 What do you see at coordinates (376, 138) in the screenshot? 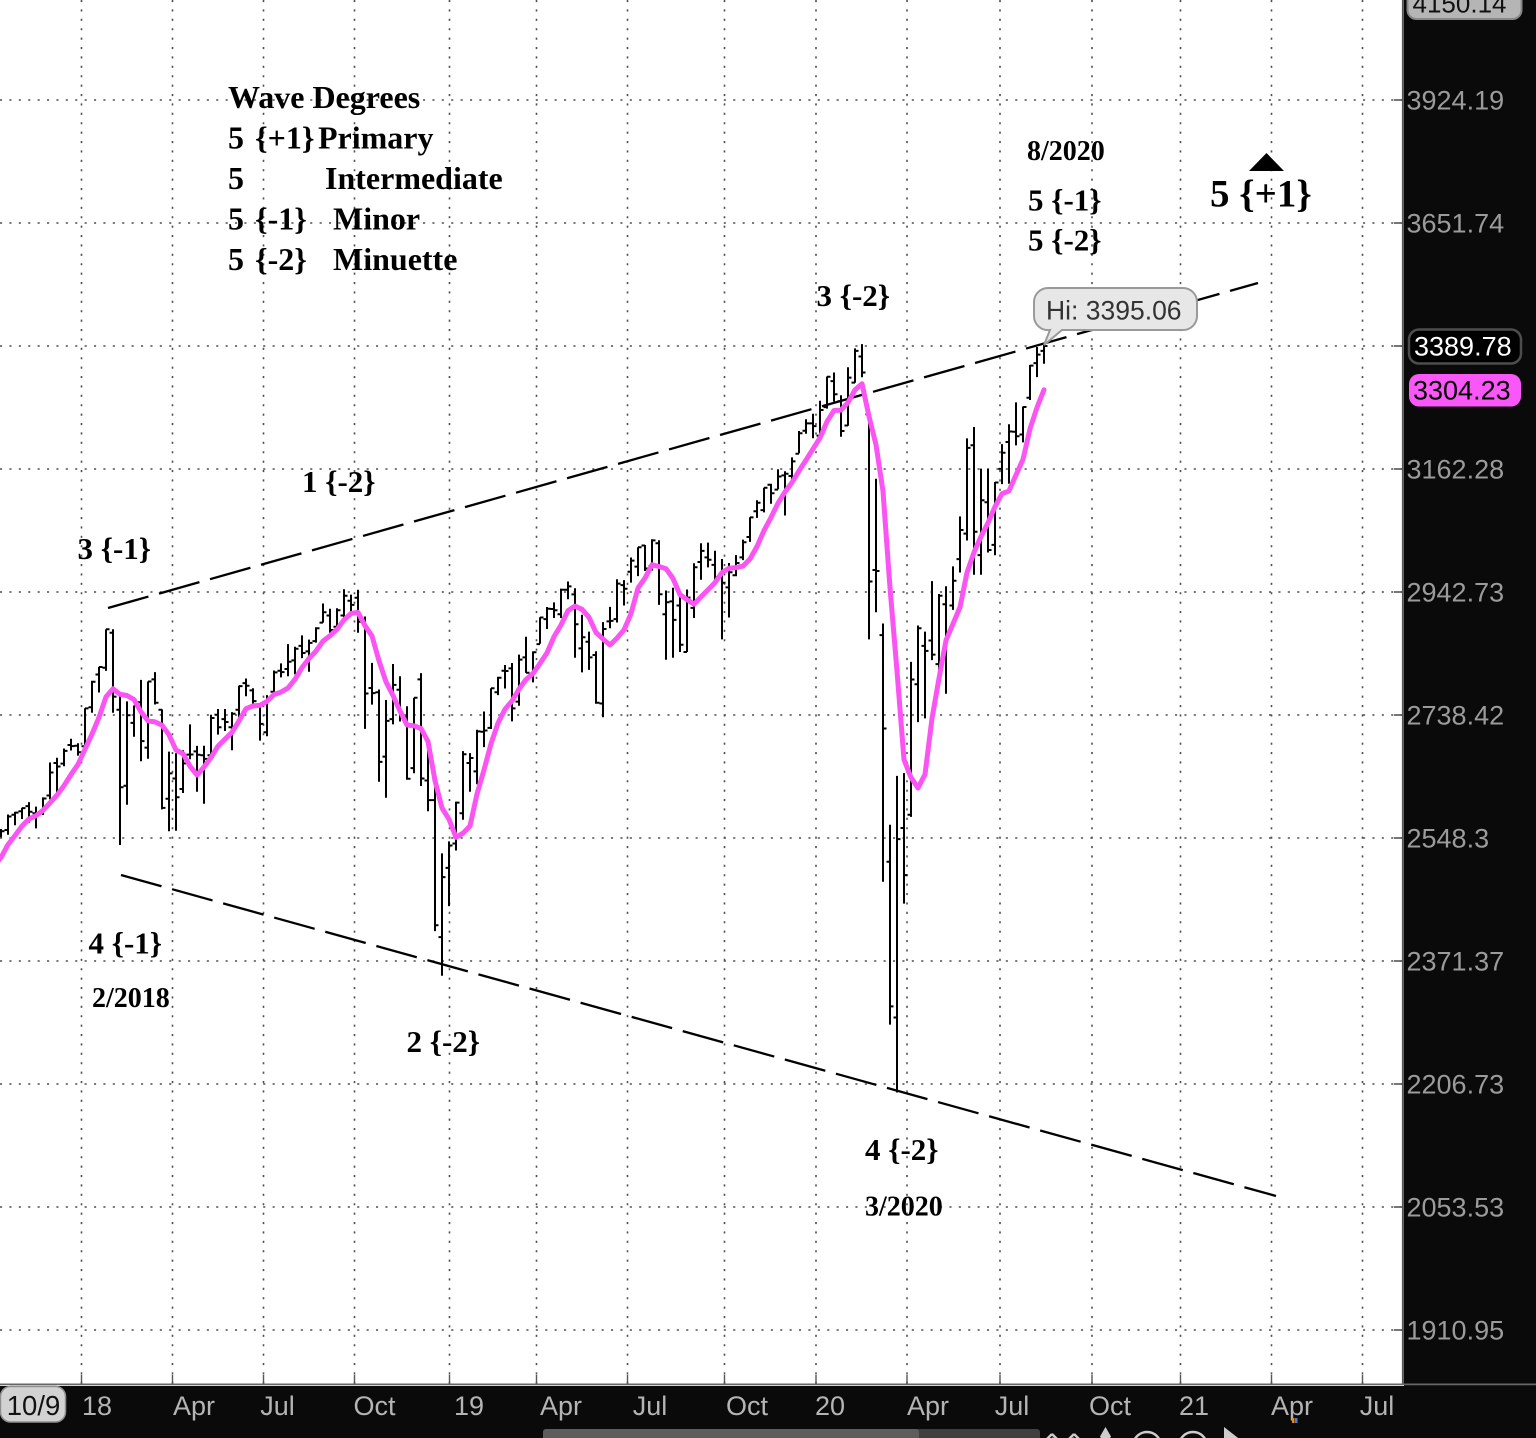
I see `svg-text: Primary` at bounding box center [376, 138].